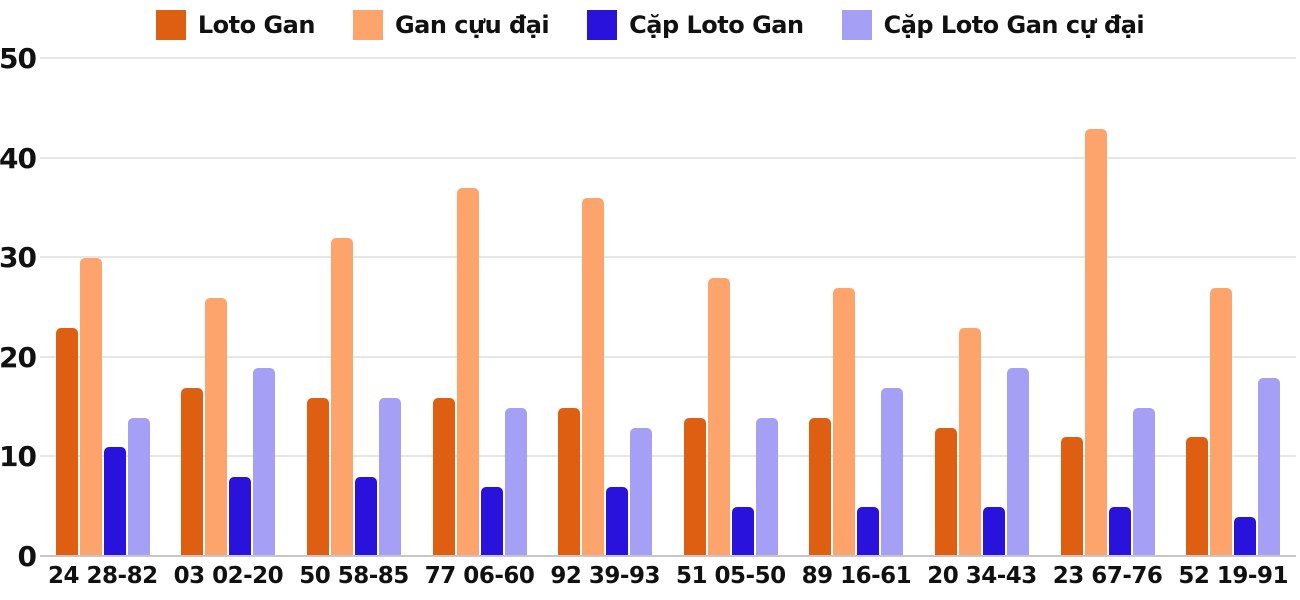 This screenshot has width=1300, height=600. Describe the element at coordinates (731, 576) in the screenshot. I see `x-tick-5: 51 05-50` at that location.